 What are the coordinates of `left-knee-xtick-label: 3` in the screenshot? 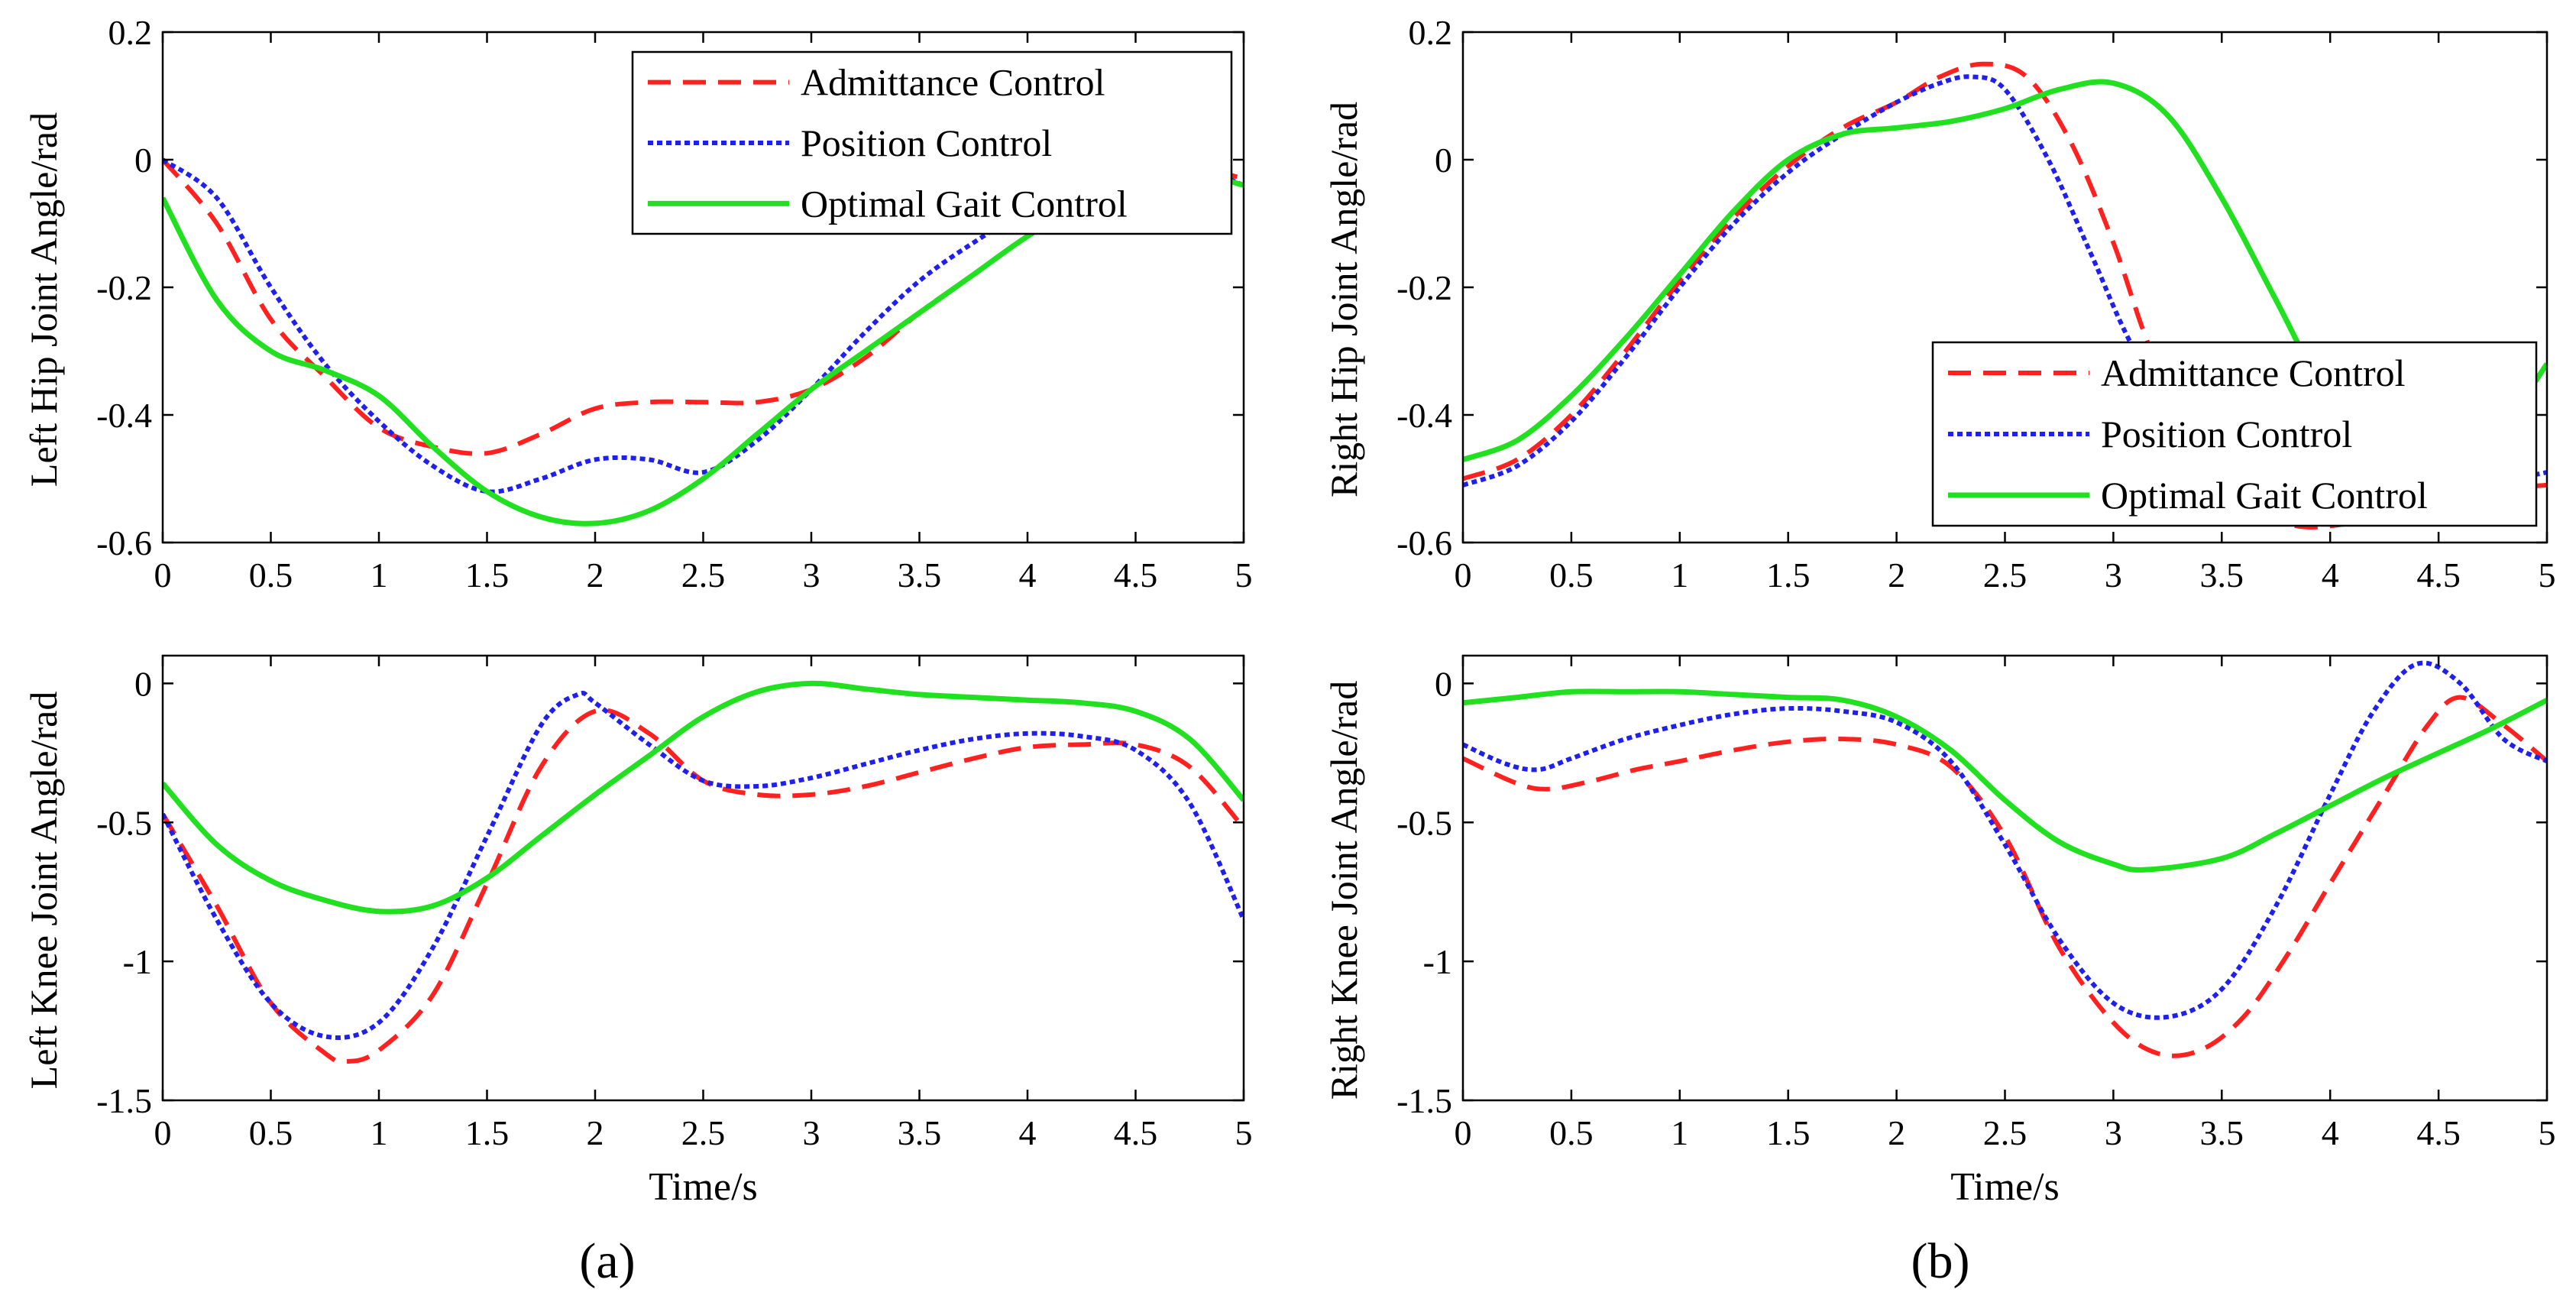 It's located at (811, 1132).